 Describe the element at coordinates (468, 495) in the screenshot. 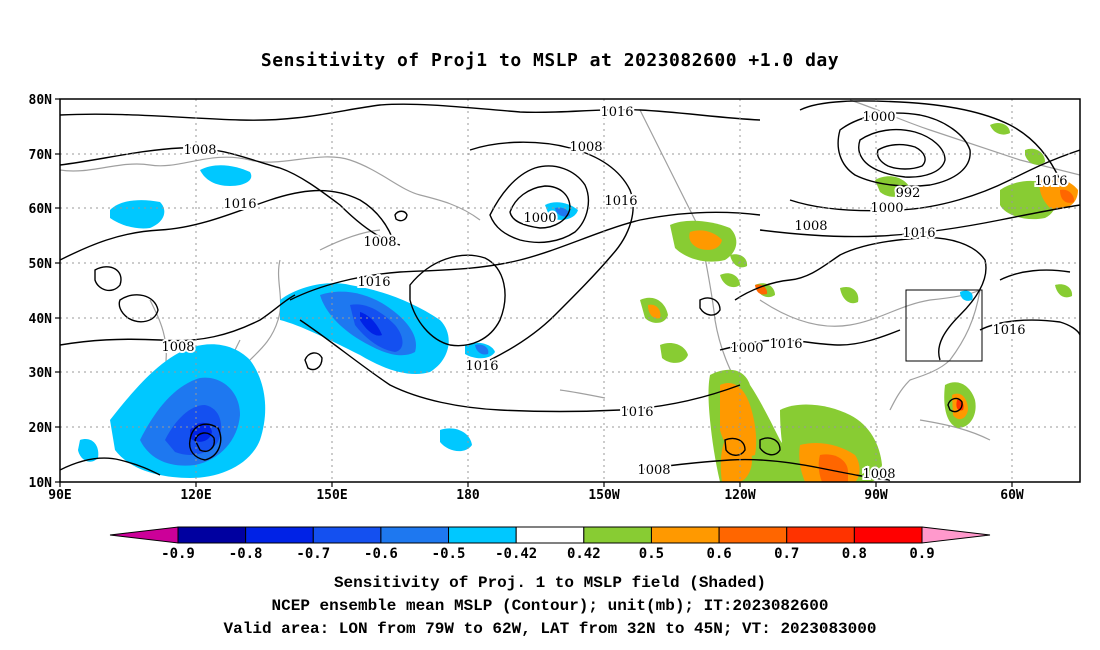

I see `lon-label: 180` at that location.